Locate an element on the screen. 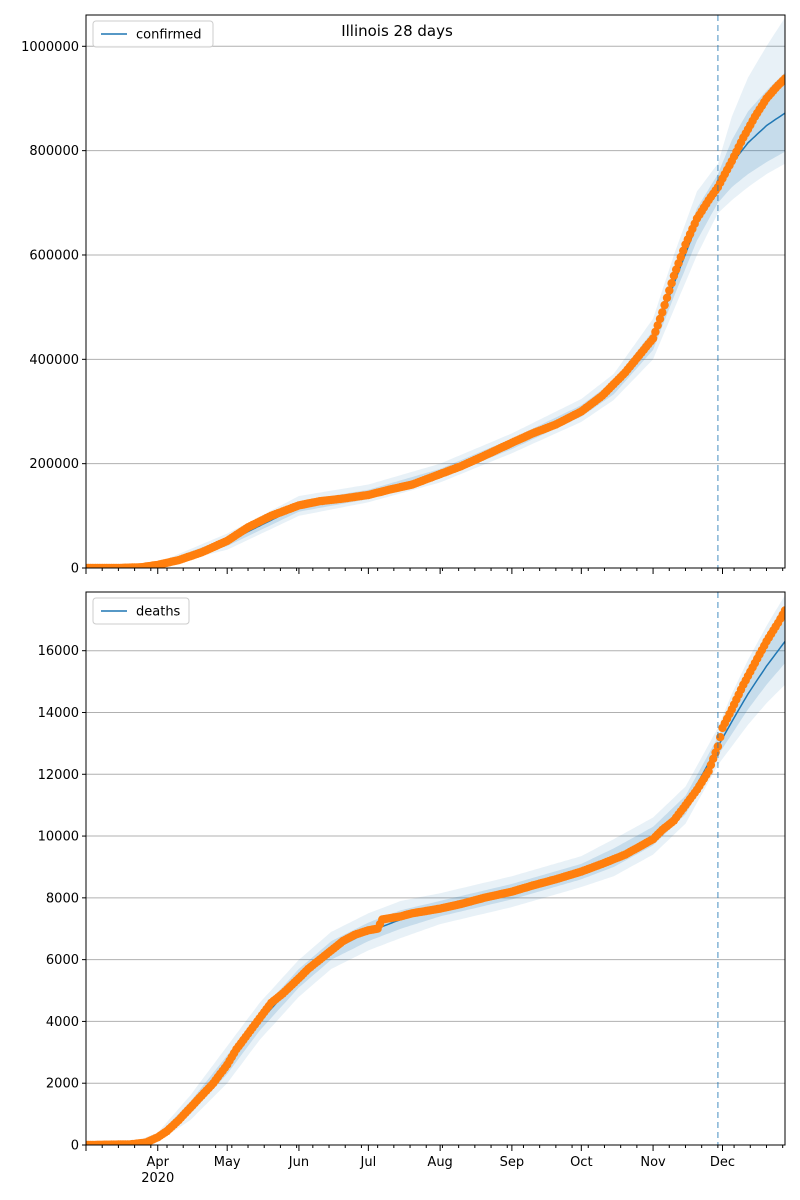 This screenshot has height=1200, width=800. x-tick-label: May is located at coordinates (227, 1162).